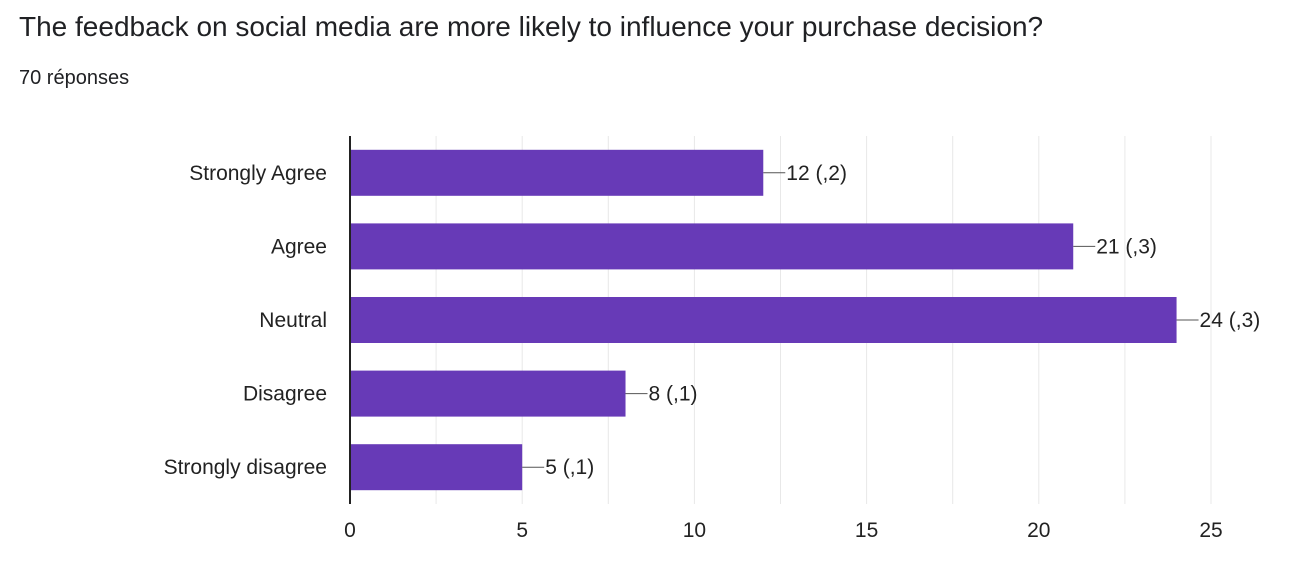  Describe the element at coordinates (569, 467) in the screenshot. I see `data-label: 5 (,1)` at that location.